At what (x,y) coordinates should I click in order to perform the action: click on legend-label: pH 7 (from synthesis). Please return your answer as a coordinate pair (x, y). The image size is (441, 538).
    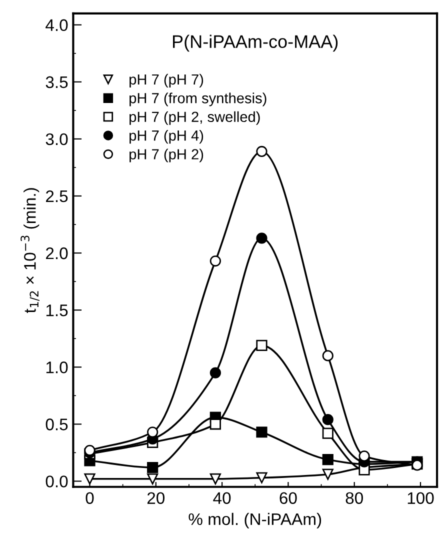
    Looking at the image, I should click on (198, 99).